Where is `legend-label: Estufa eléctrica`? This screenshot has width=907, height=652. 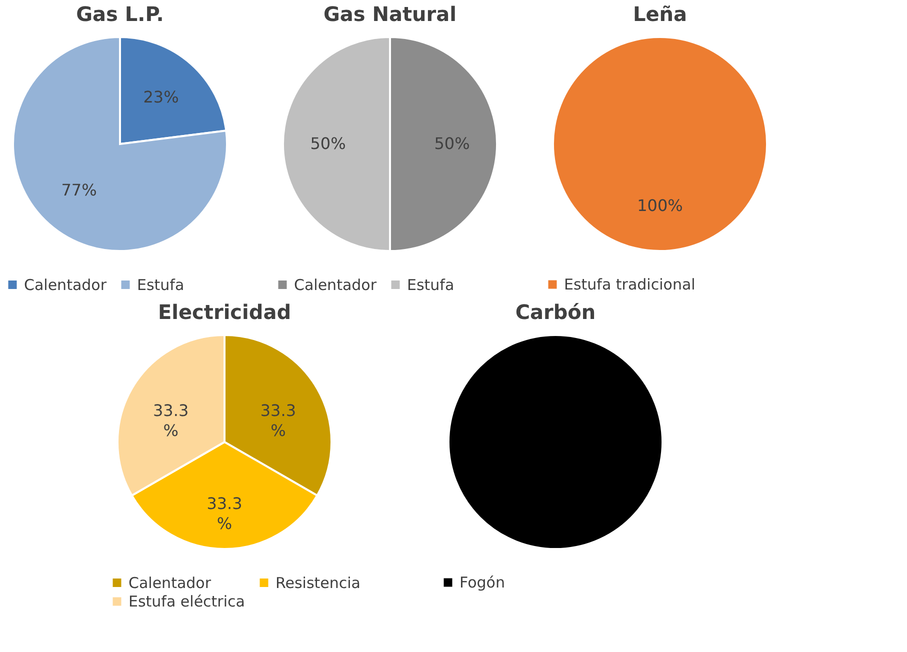 legend-label: Estufa eléctrica is located at coordinates (186, 601).